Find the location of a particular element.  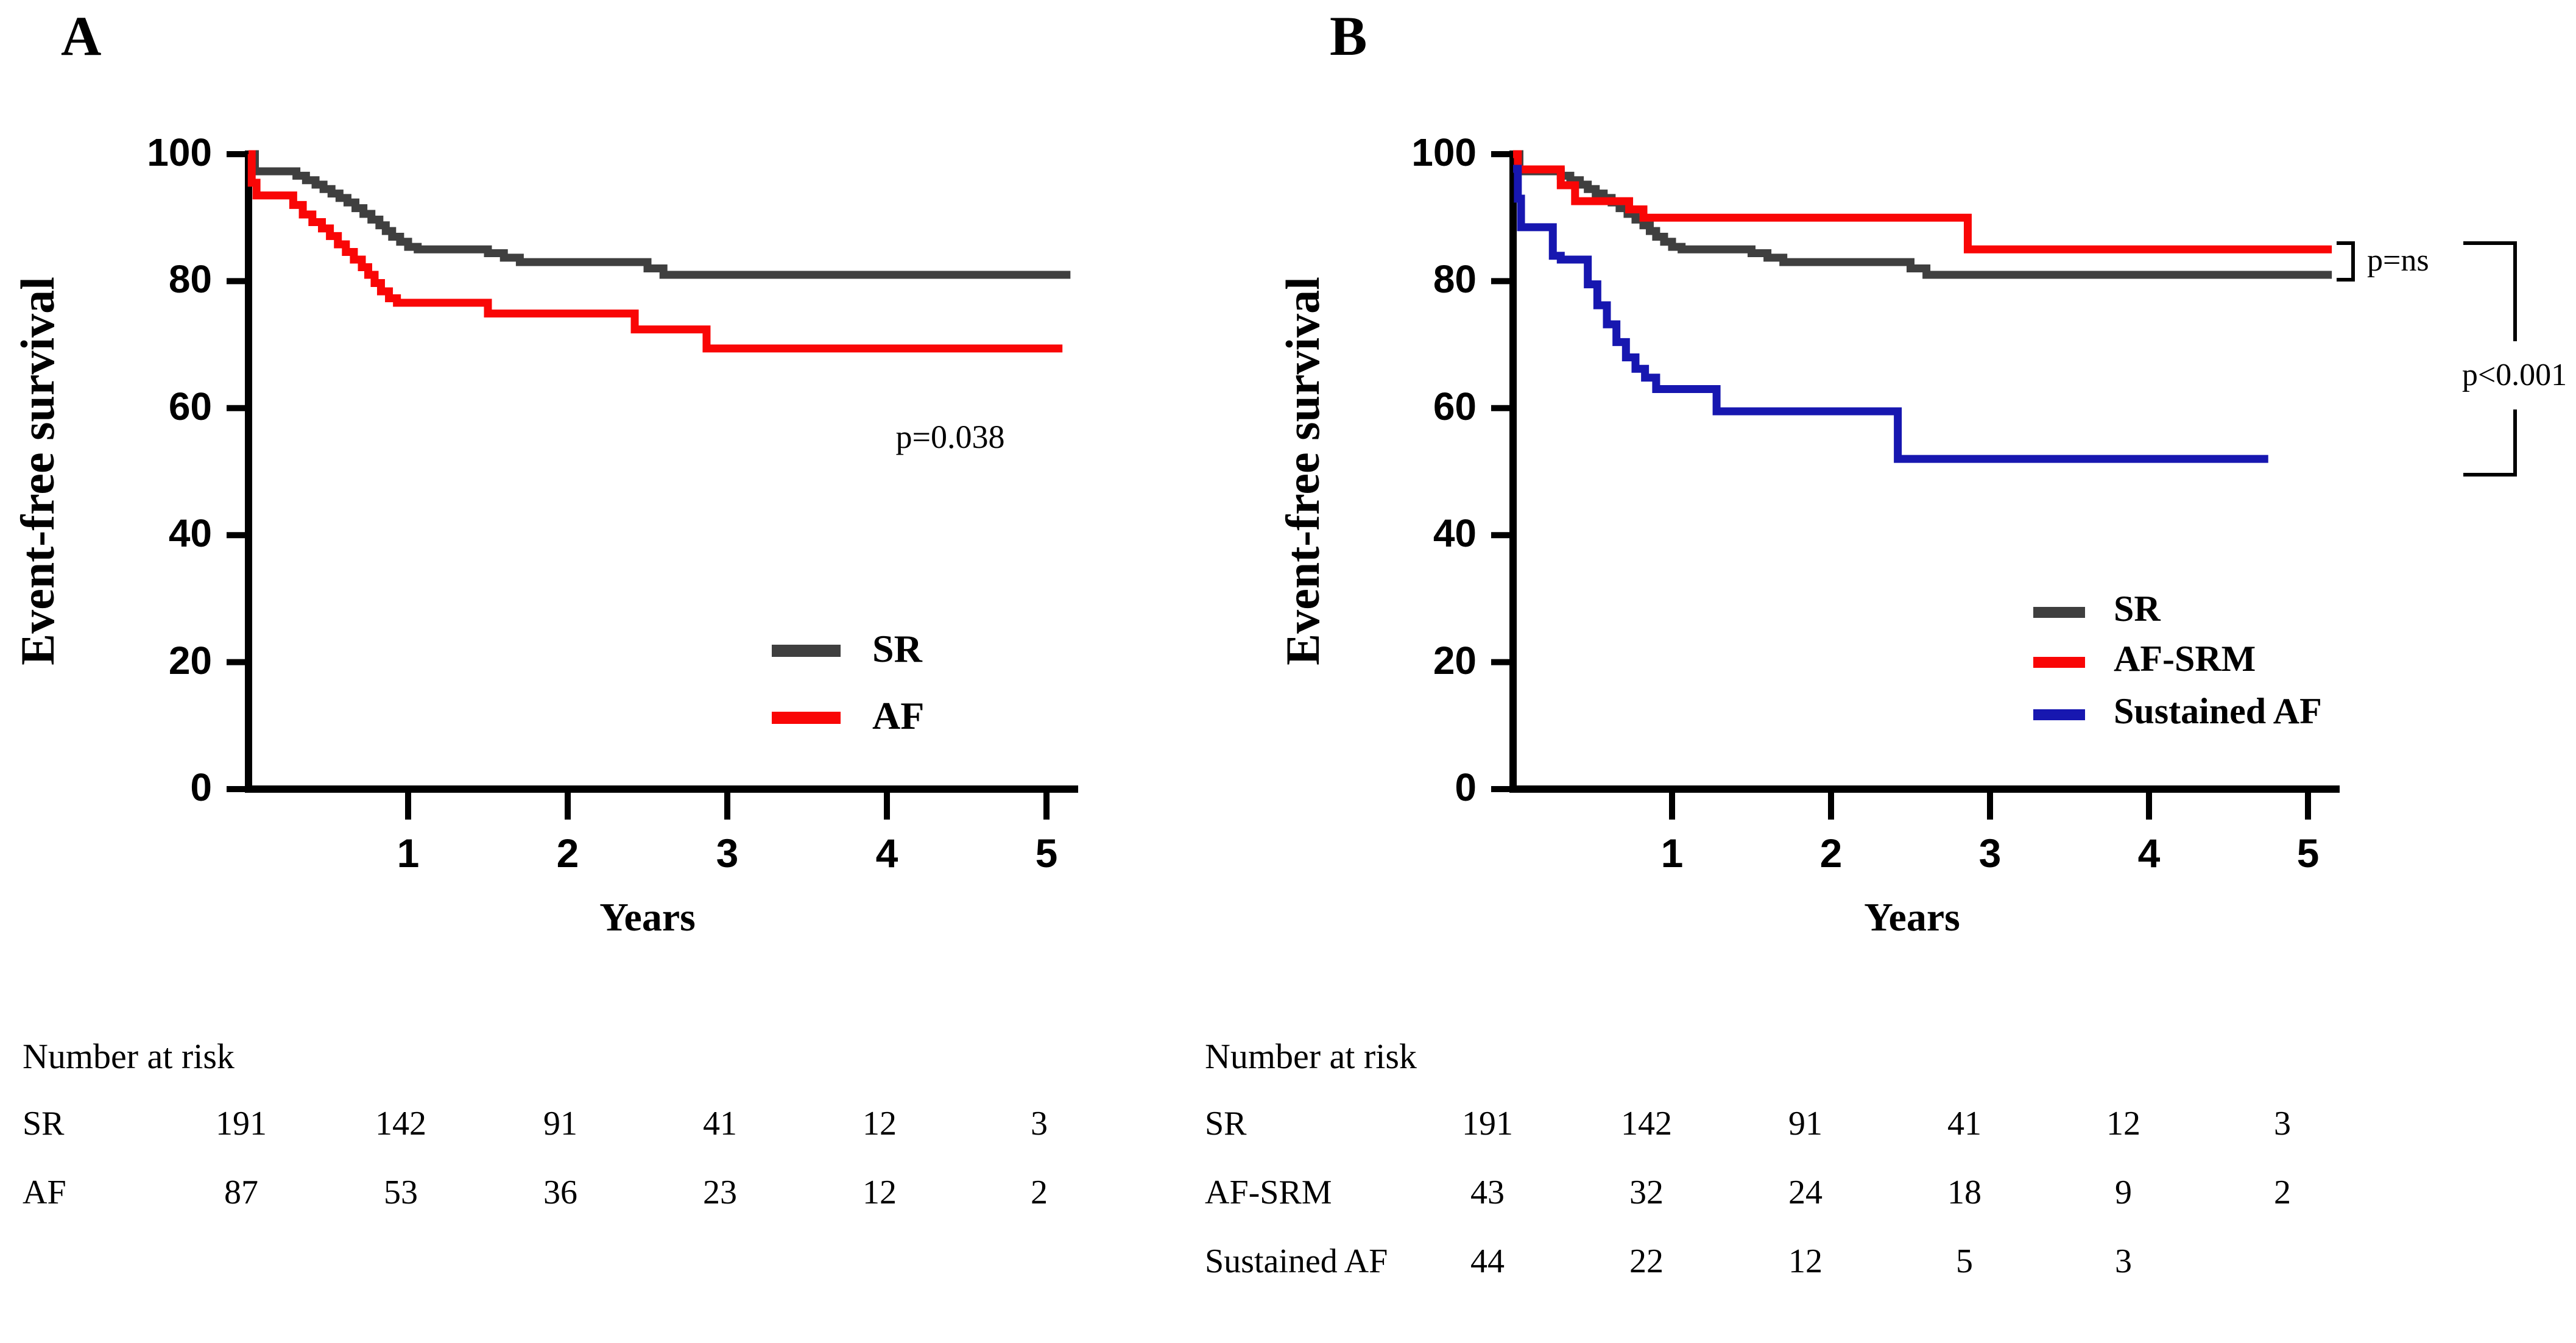

panel-b-x-axis-title: Years is located at coordinates (1912, 917).